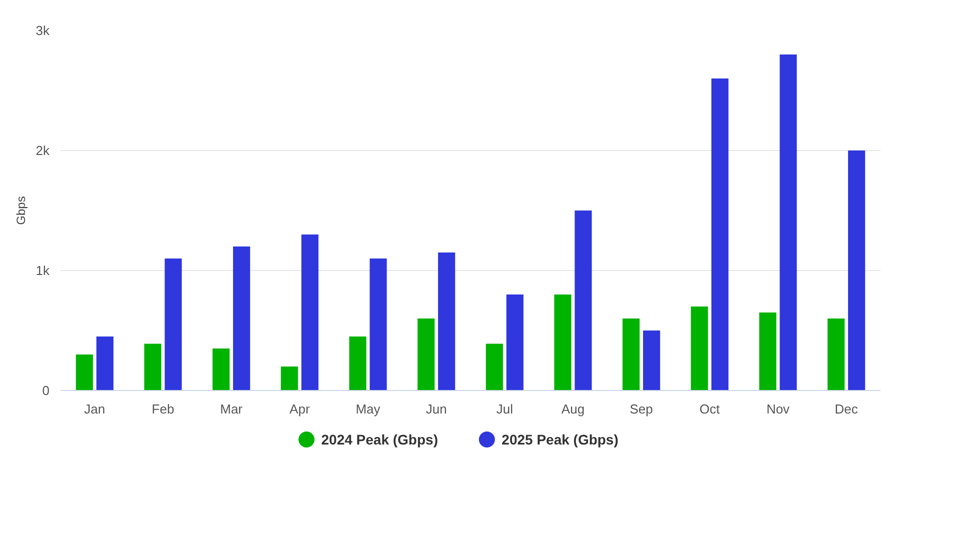 The height and width of the screenshot is (539, 978). I want to click on y-axis-title: Gbps, so click(21, 210).